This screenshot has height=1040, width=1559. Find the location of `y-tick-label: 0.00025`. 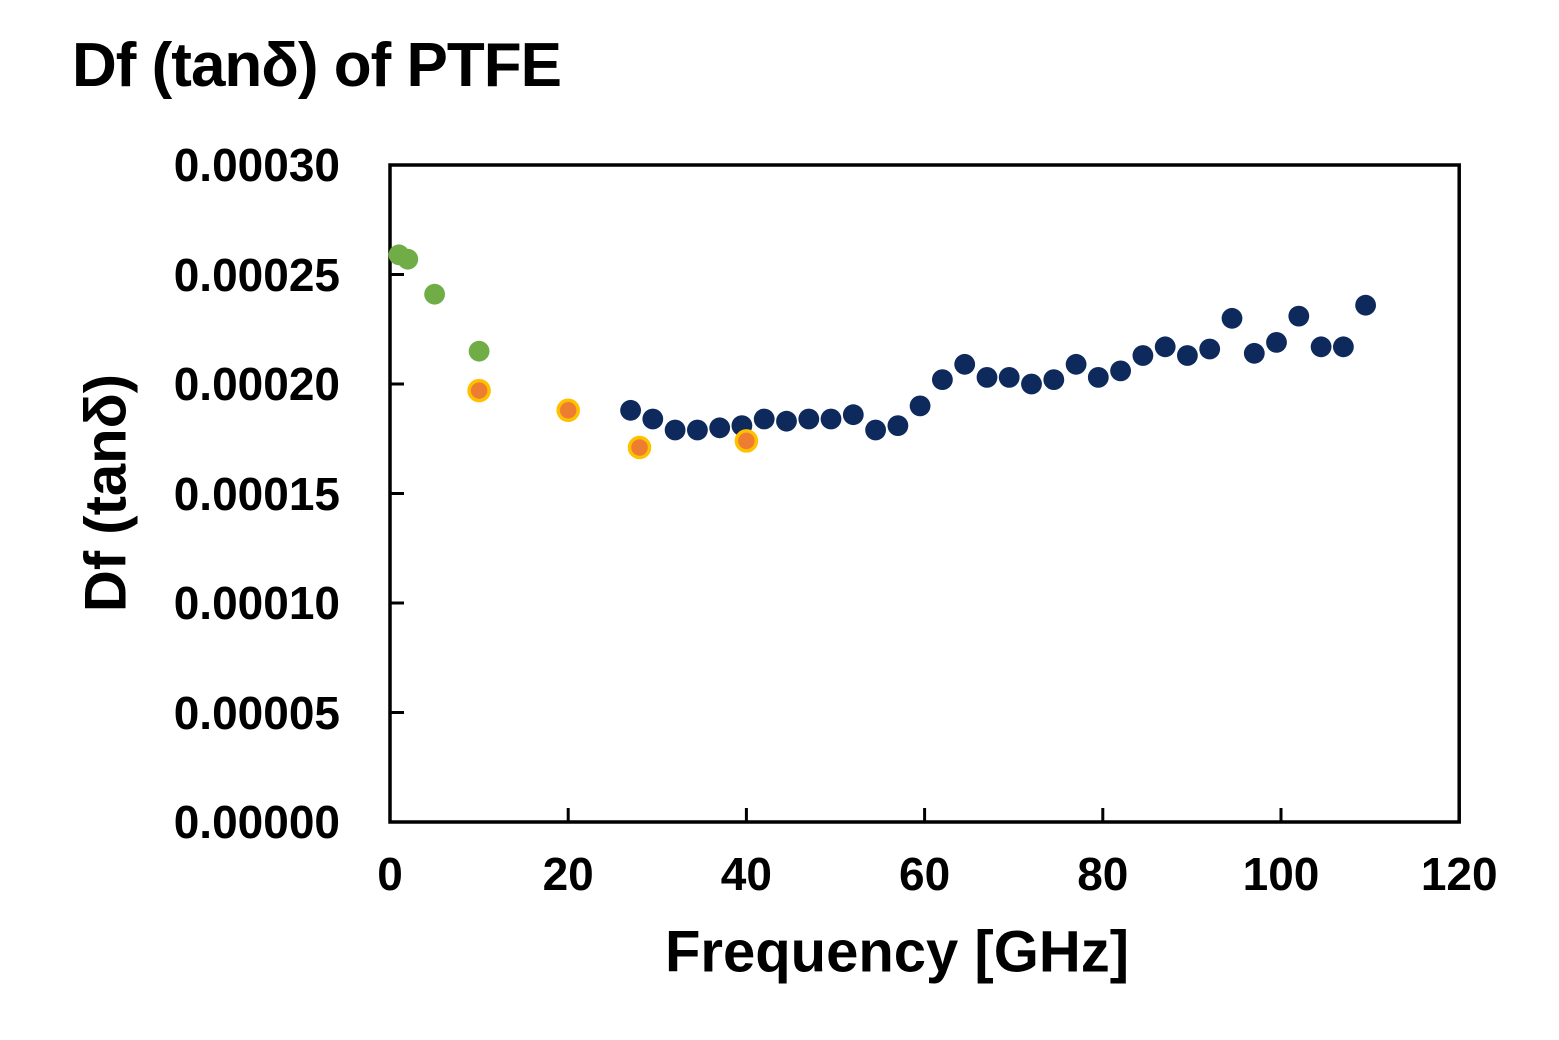

y-tick-label: 0.00025 is located at coordinates (256, 274).